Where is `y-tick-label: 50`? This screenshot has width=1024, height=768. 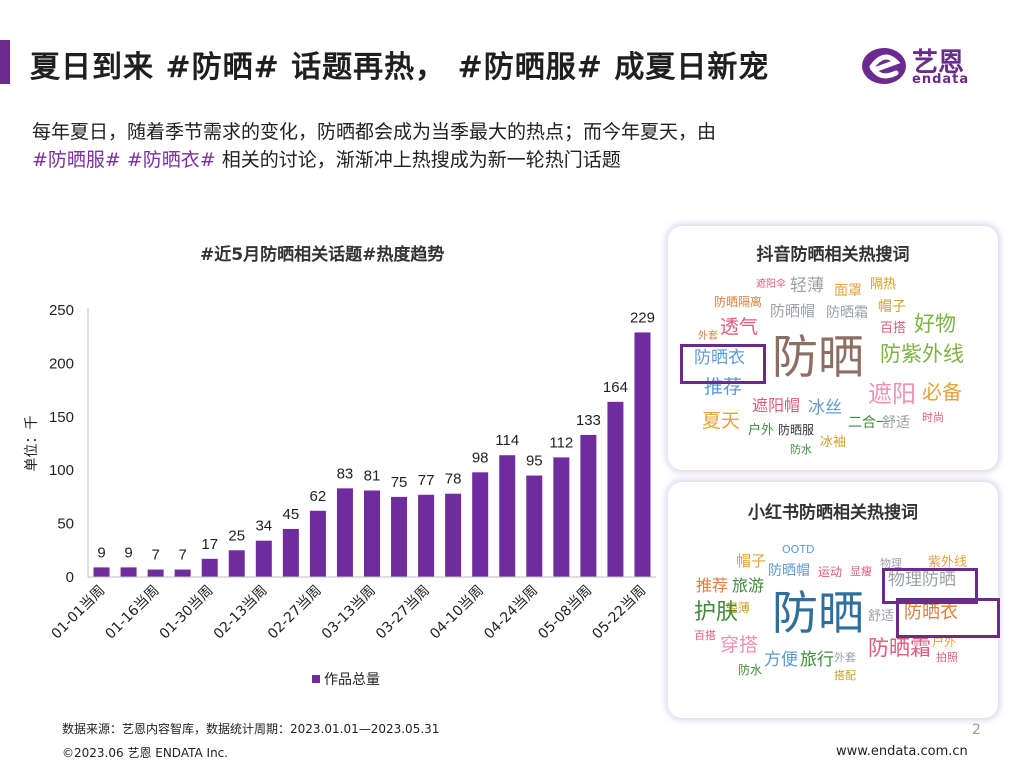 y-tick-label: 50 is located at coordinates (65, 524).